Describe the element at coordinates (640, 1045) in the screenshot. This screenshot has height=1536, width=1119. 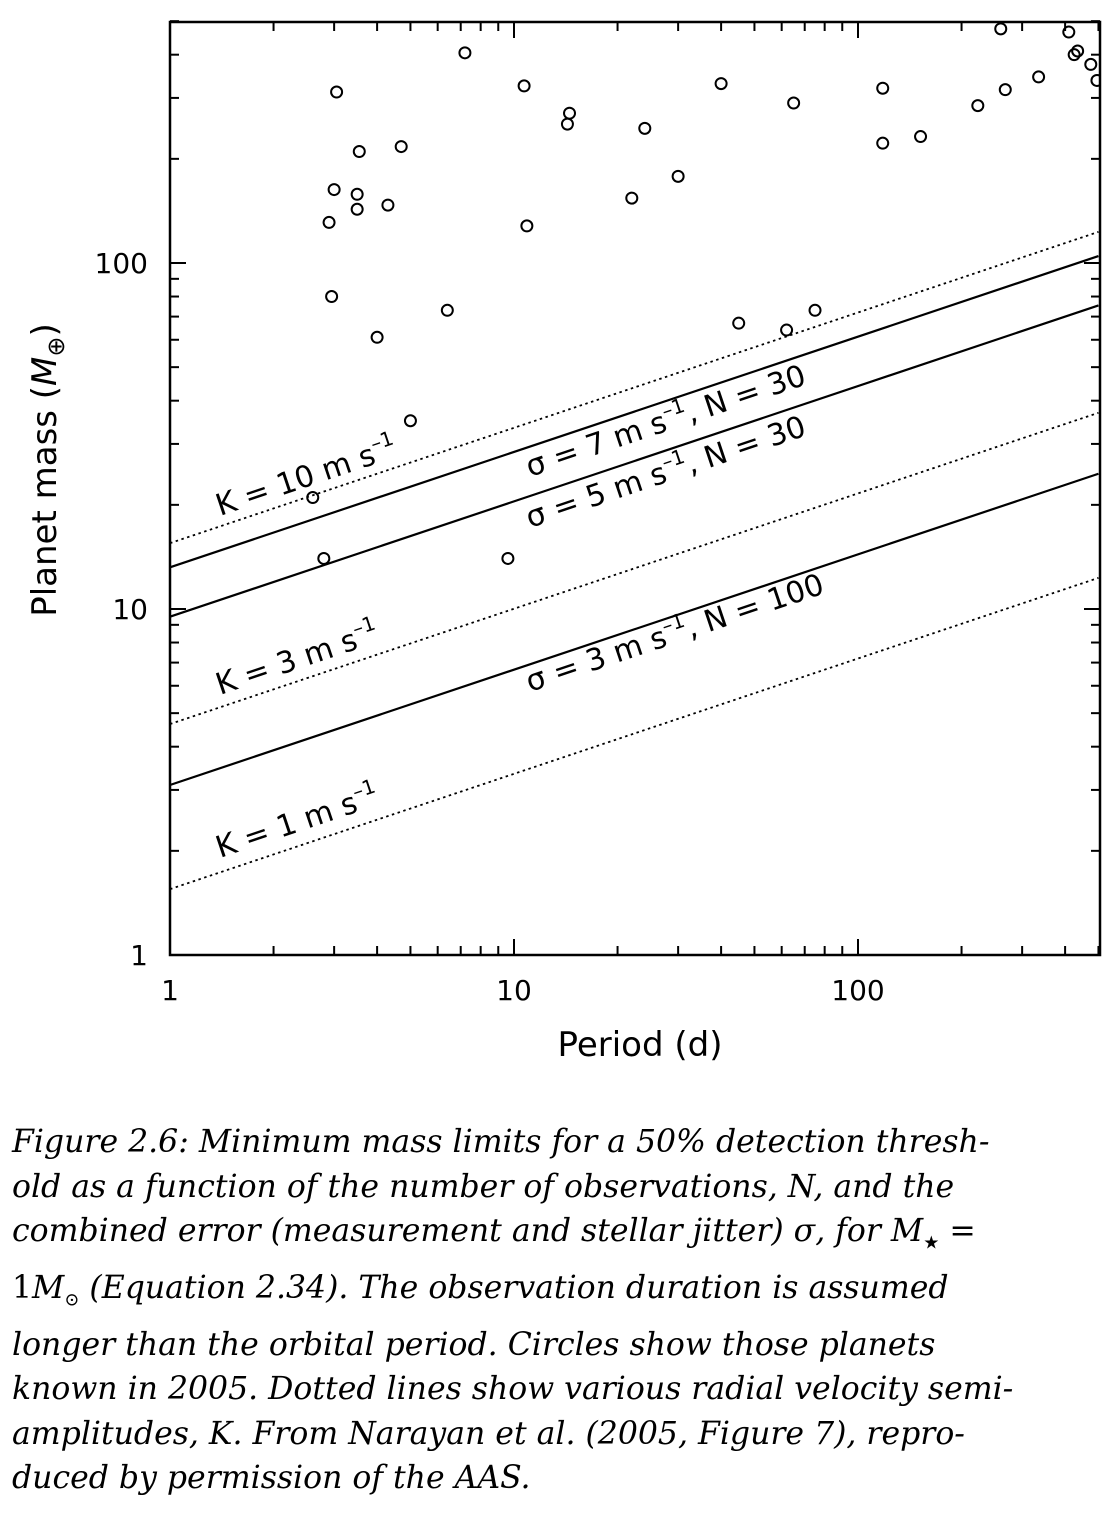
I see `x-axis-title: Period (d)` at that location.